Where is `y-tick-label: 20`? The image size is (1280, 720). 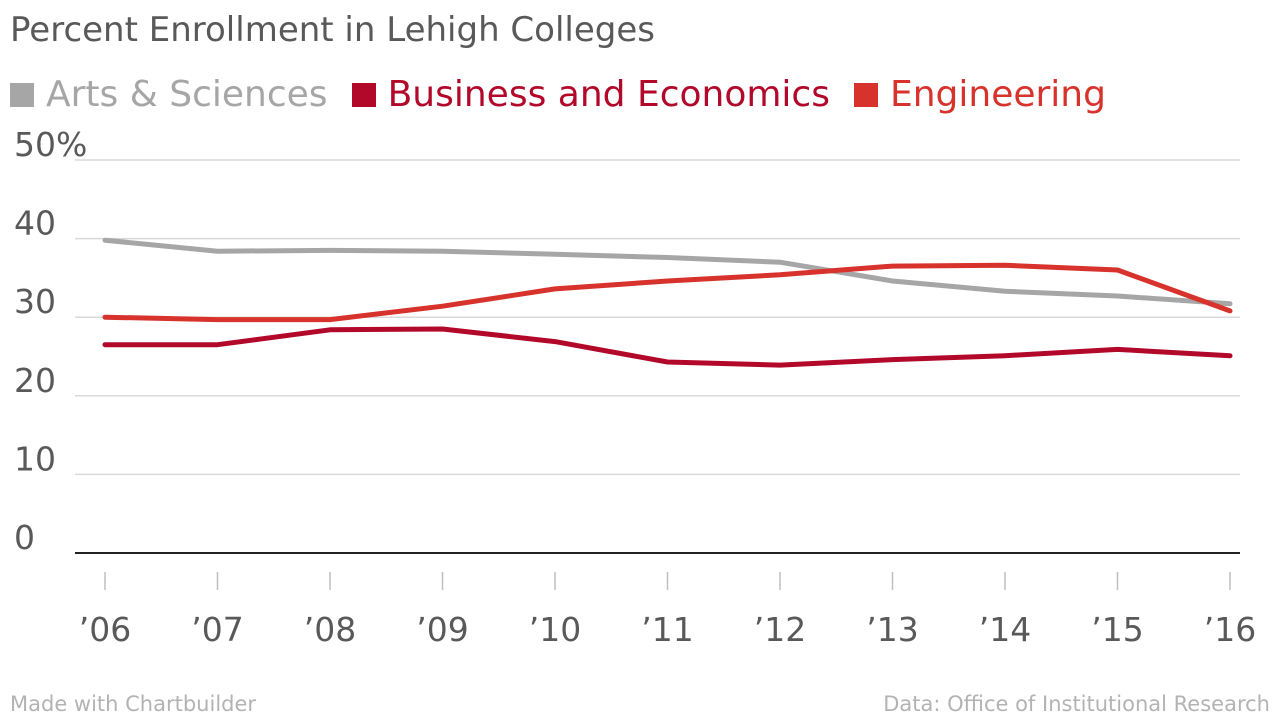
y-tick-label: 20 is located at coordinates (35, 380).